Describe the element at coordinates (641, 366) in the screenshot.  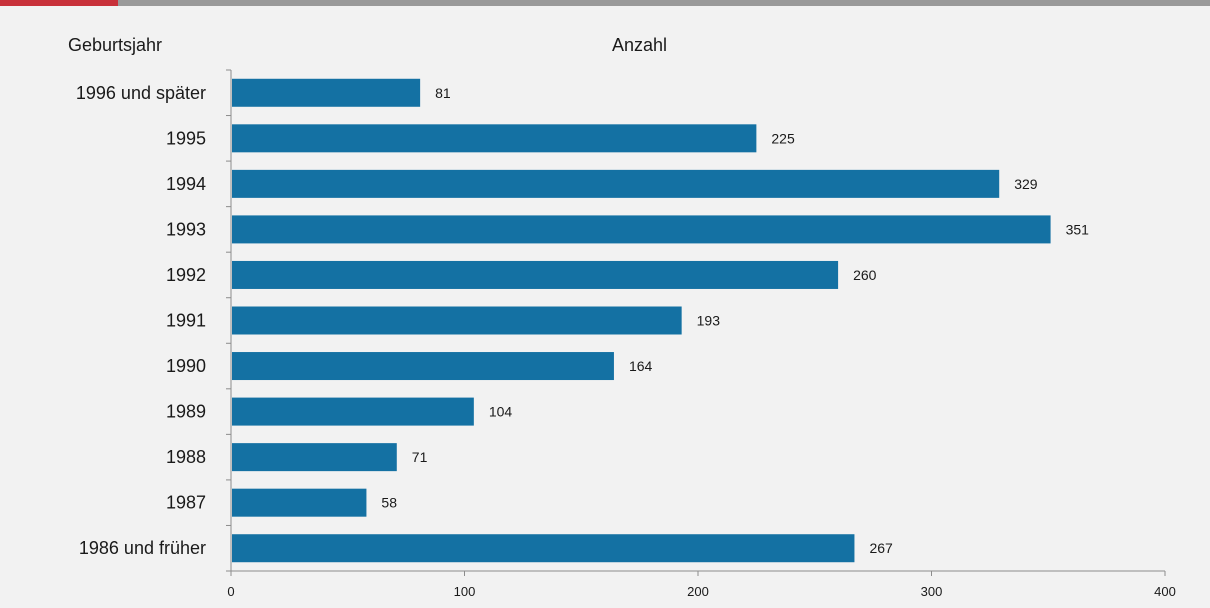
I see `data-label: 164` at that location.